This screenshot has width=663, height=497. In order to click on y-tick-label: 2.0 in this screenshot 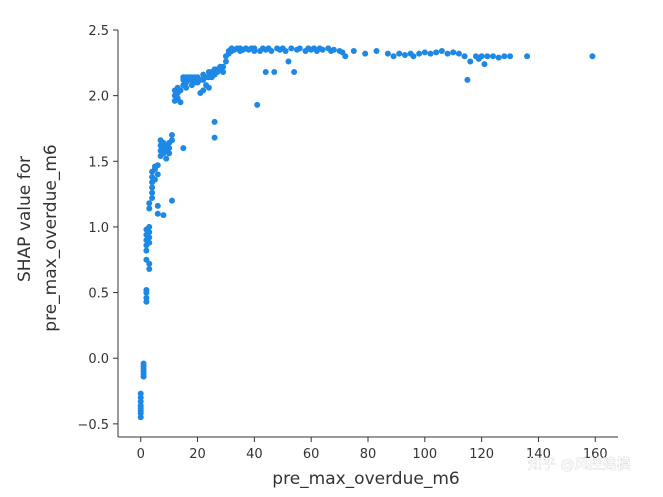, I will do `click(98, 97)`.